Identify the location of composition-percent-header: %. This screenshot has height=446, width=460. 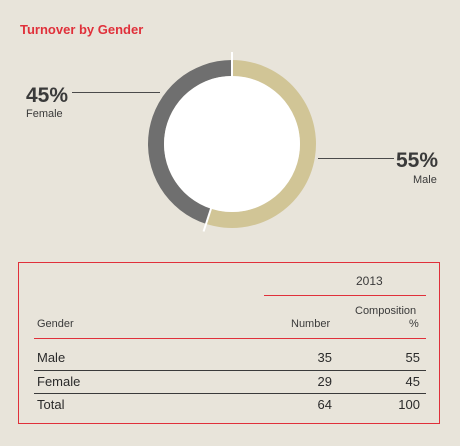
(414, 324).